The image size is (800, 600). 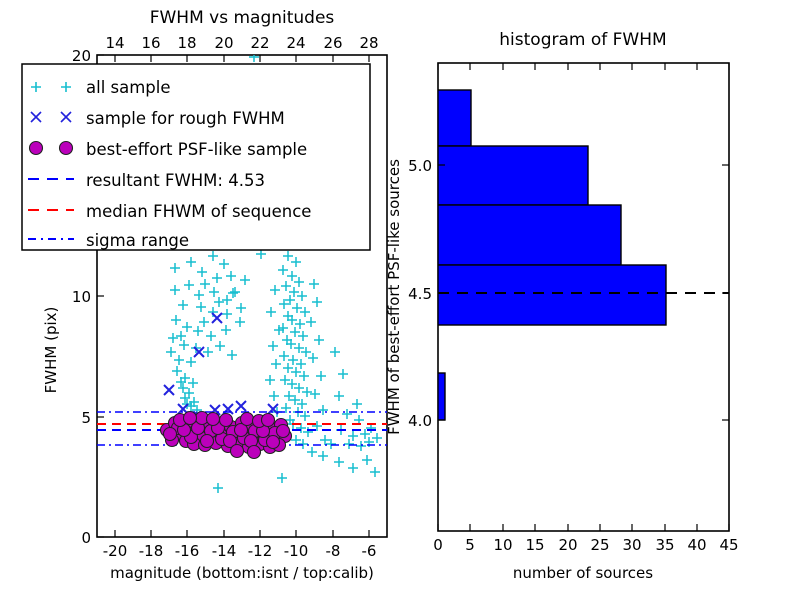 I want to click on top-tick-3: 20, so click(x=223, y=43).